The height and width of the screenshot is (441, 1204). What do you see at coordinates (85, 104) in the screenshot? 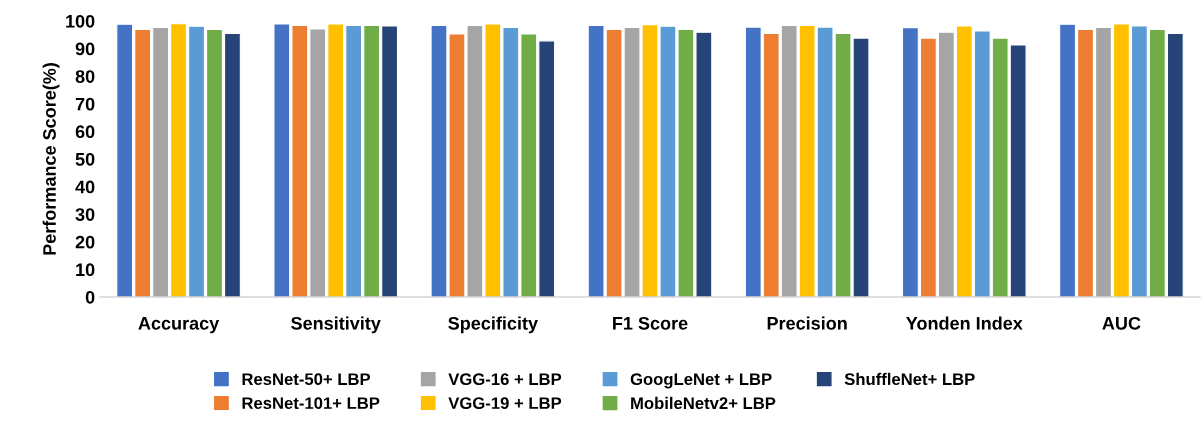
I see `y-tick-label: 70` at bounding box center [85, 104].